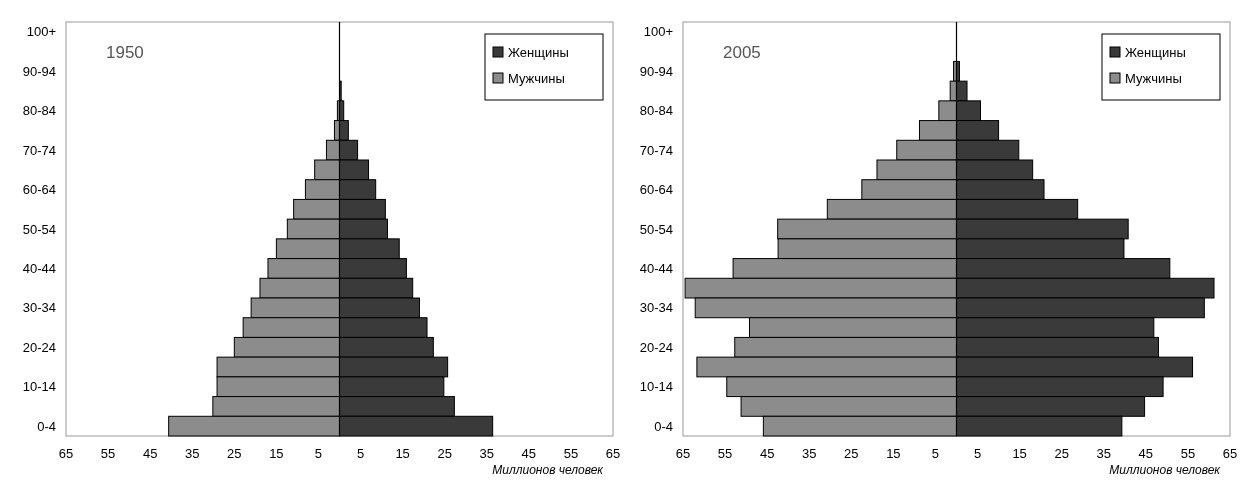 The width and height of the screenshot is (1250, 490). What do you see at coordinates (742, 52) in the screenshot?
I see `text: 2005` at bounding box center [742, 52].